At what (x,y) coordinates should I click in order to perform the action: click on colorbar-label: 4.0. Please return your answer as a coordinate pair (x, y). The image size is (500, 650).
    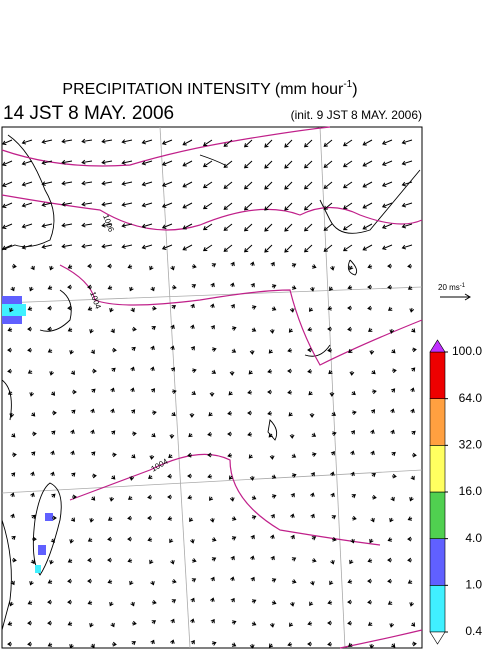
    Looking at the image, I should click on (473, 538).